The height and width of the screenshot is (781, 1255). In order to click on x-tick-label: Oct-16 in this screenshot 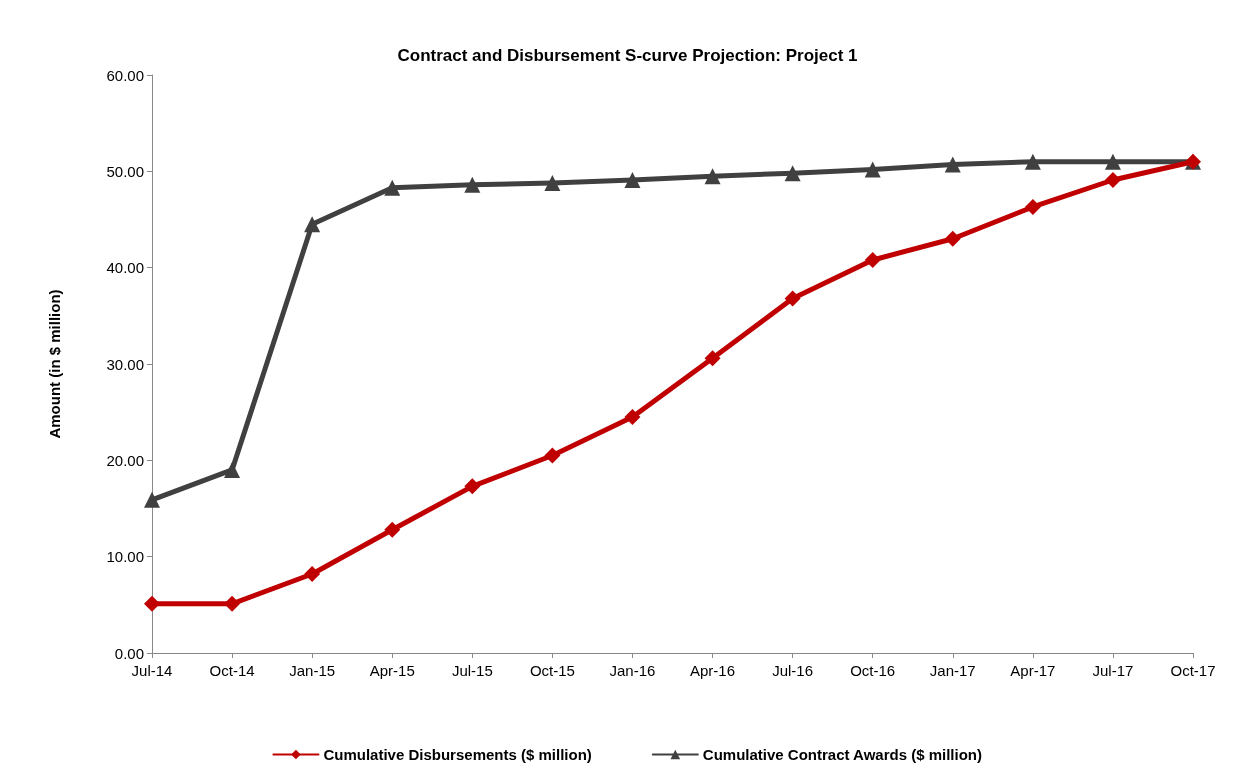, I will do `click(873, 670)`.